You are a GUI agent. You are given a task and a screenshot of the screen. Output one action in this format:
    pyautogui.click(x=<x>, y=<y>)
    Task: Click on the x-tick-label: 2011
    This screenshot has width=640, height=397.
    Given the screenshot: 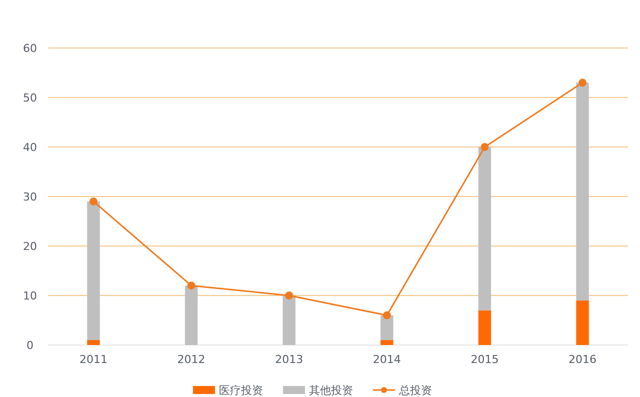 What is the action you would take?
    pyautogui.click(x=93, y=359)
    